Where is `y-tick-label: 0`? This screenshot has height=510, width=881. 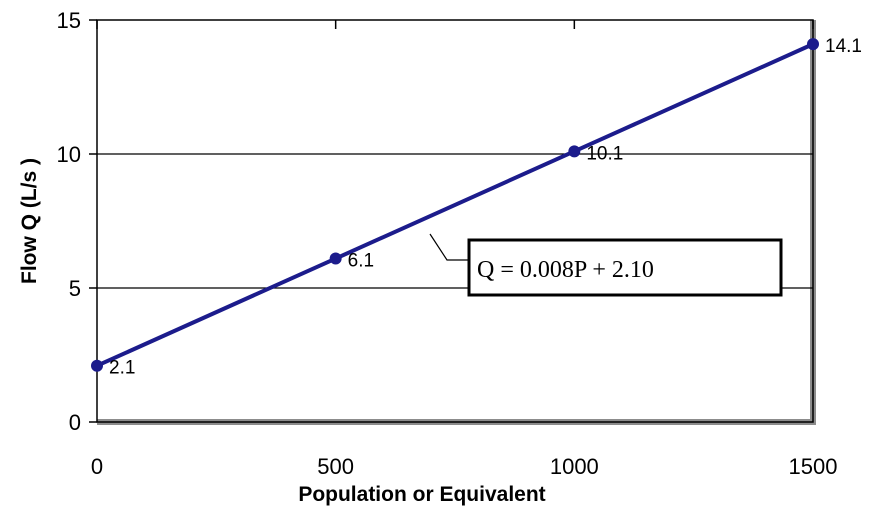
y-tick-label: 0 is located at coordinates (75, 422).